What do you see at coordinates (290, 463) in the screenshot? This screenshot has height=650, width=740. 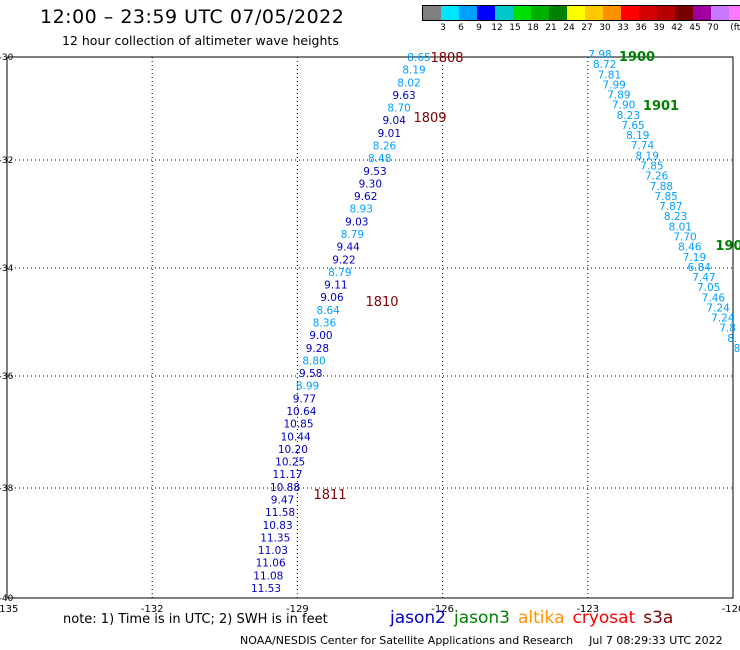 I see `wave-height-value: 10.25` at bounding box center [290, 463].